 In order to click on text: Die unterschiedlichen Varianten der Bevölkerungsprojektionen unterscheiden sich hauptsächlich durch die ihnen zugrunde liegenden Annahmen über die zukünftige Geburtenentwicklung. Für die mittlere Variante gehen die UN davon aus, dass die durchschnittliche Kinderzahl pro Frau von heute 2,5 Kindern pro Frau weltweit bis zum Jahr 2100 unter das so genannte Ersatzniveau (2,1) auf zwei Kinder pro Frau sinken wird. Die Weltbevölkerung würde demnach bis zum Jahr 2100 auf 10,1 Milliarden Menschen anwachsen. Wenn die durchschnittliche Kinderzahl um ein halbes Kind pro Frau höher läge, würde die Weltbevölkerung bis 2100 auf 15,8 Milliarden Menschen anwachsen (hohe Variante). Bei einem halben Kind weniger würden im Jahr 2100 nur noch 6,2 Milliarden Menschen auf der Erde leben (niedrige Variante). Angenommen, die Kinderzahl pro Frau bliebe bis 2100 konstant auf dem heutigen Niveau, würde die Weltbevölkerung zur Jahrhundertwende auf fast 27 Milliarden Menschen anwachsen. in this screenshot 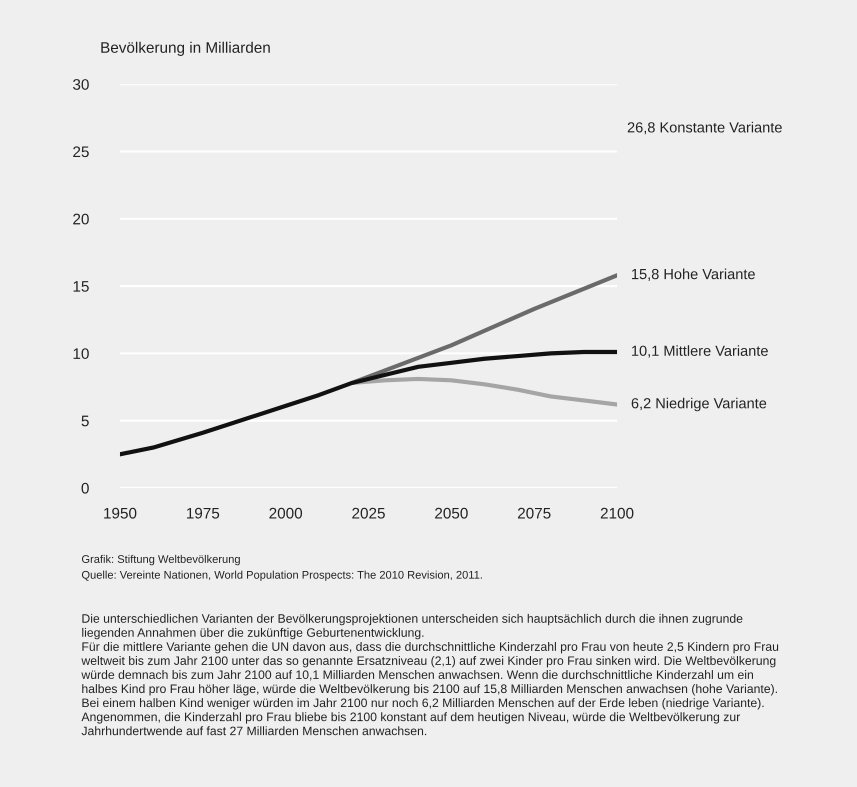, I will do `click(429, 675)`.